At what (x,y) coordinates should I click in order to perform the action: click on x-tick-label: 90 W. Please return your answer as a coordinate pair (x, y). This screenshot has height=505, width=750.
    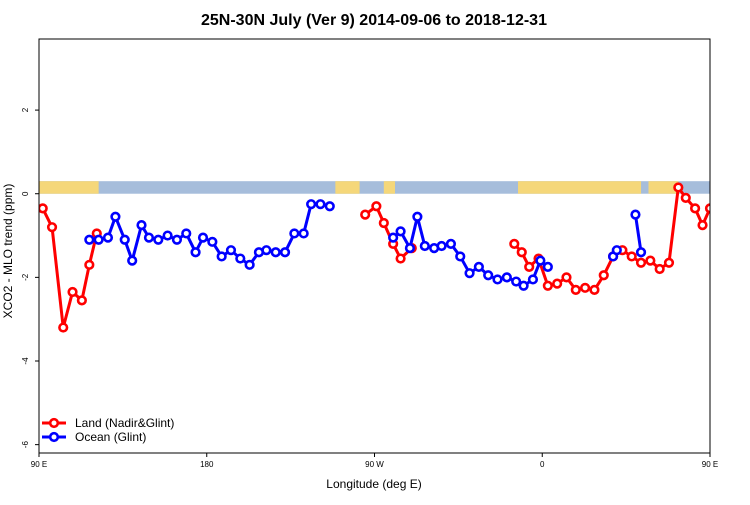
    Looking at the image, I should click on (374, 464).